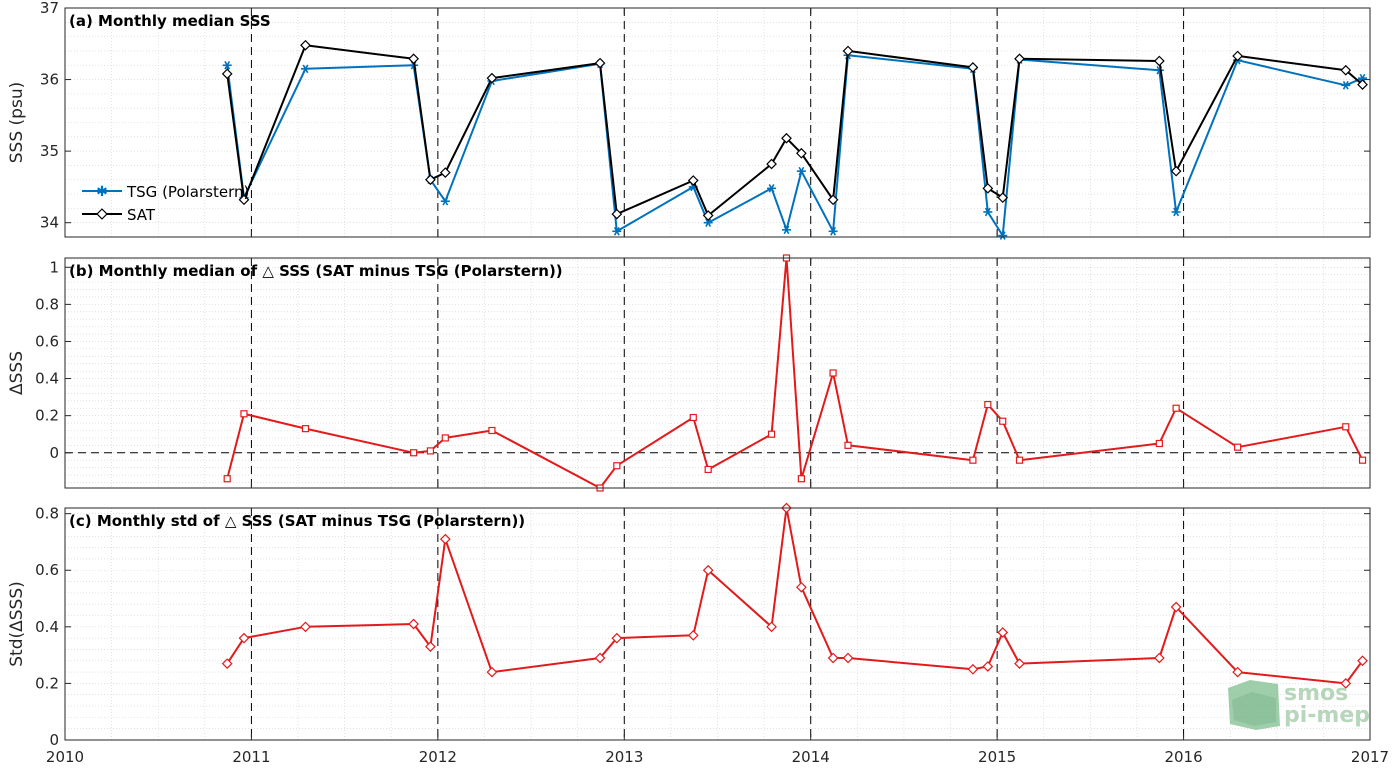 The height and width of the screenshot is (768, 1395). What do you see at coordinates (165, 203) in the screenshot?
I see `panel-a-legend: ✱ TSG (Polarstern) SAT` at bounding box center [165, 203].